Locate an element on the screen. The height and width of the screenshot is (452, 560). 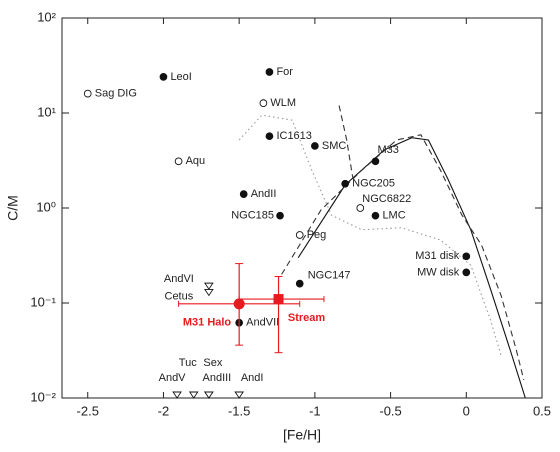
upper-limit-label: Sex is located at coordinates (212, 363).